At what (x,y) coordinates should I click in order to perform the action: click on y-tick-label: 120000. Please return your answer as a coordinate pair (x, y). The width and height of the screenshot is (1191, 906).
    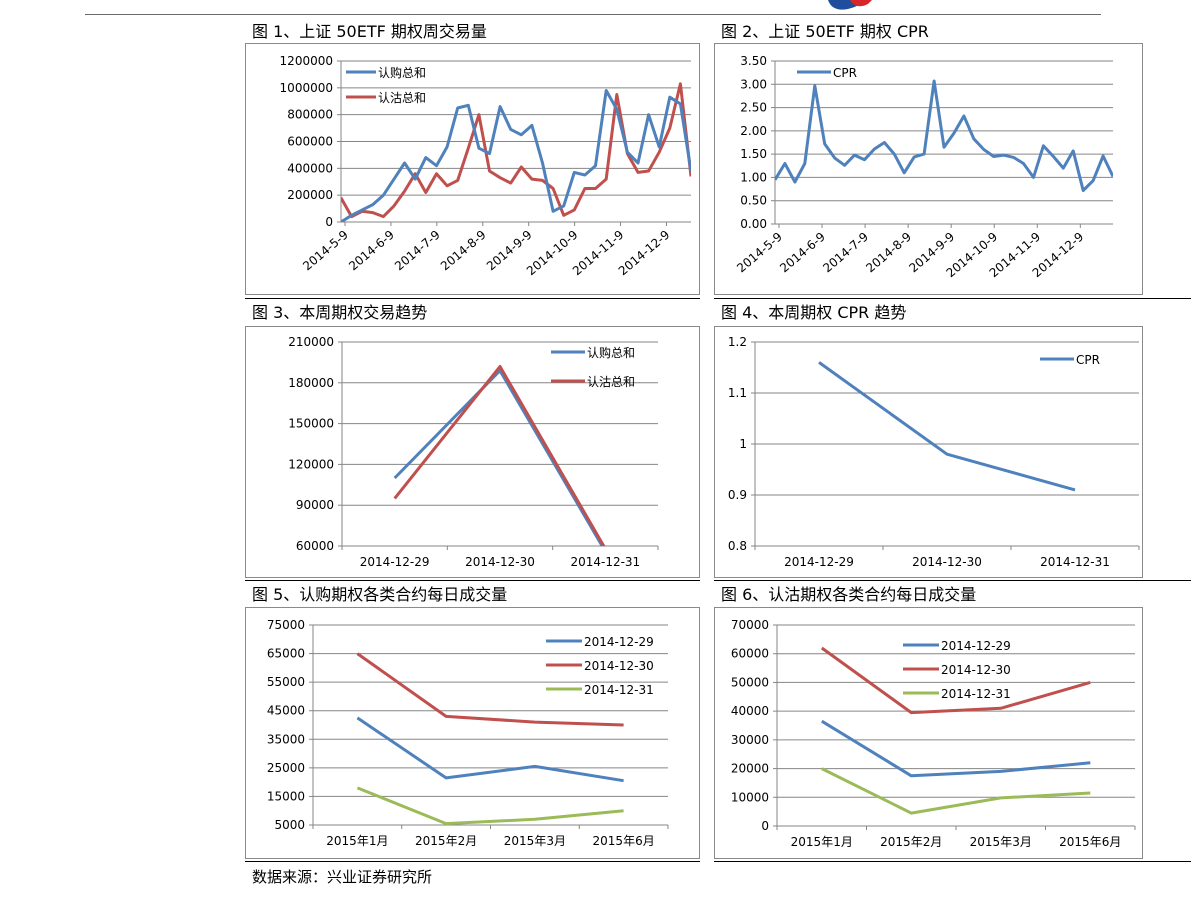
    Looking at the image, I should click on (311, 464).